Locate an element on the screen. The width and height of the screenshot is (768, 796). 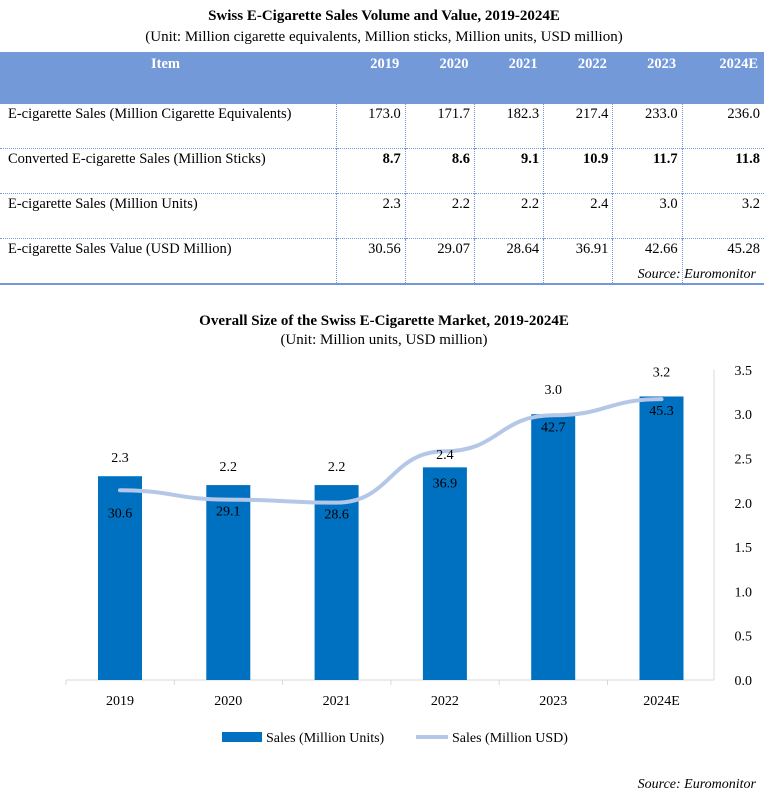
table-cell: 236.0 is located at coordinates (722, 126).